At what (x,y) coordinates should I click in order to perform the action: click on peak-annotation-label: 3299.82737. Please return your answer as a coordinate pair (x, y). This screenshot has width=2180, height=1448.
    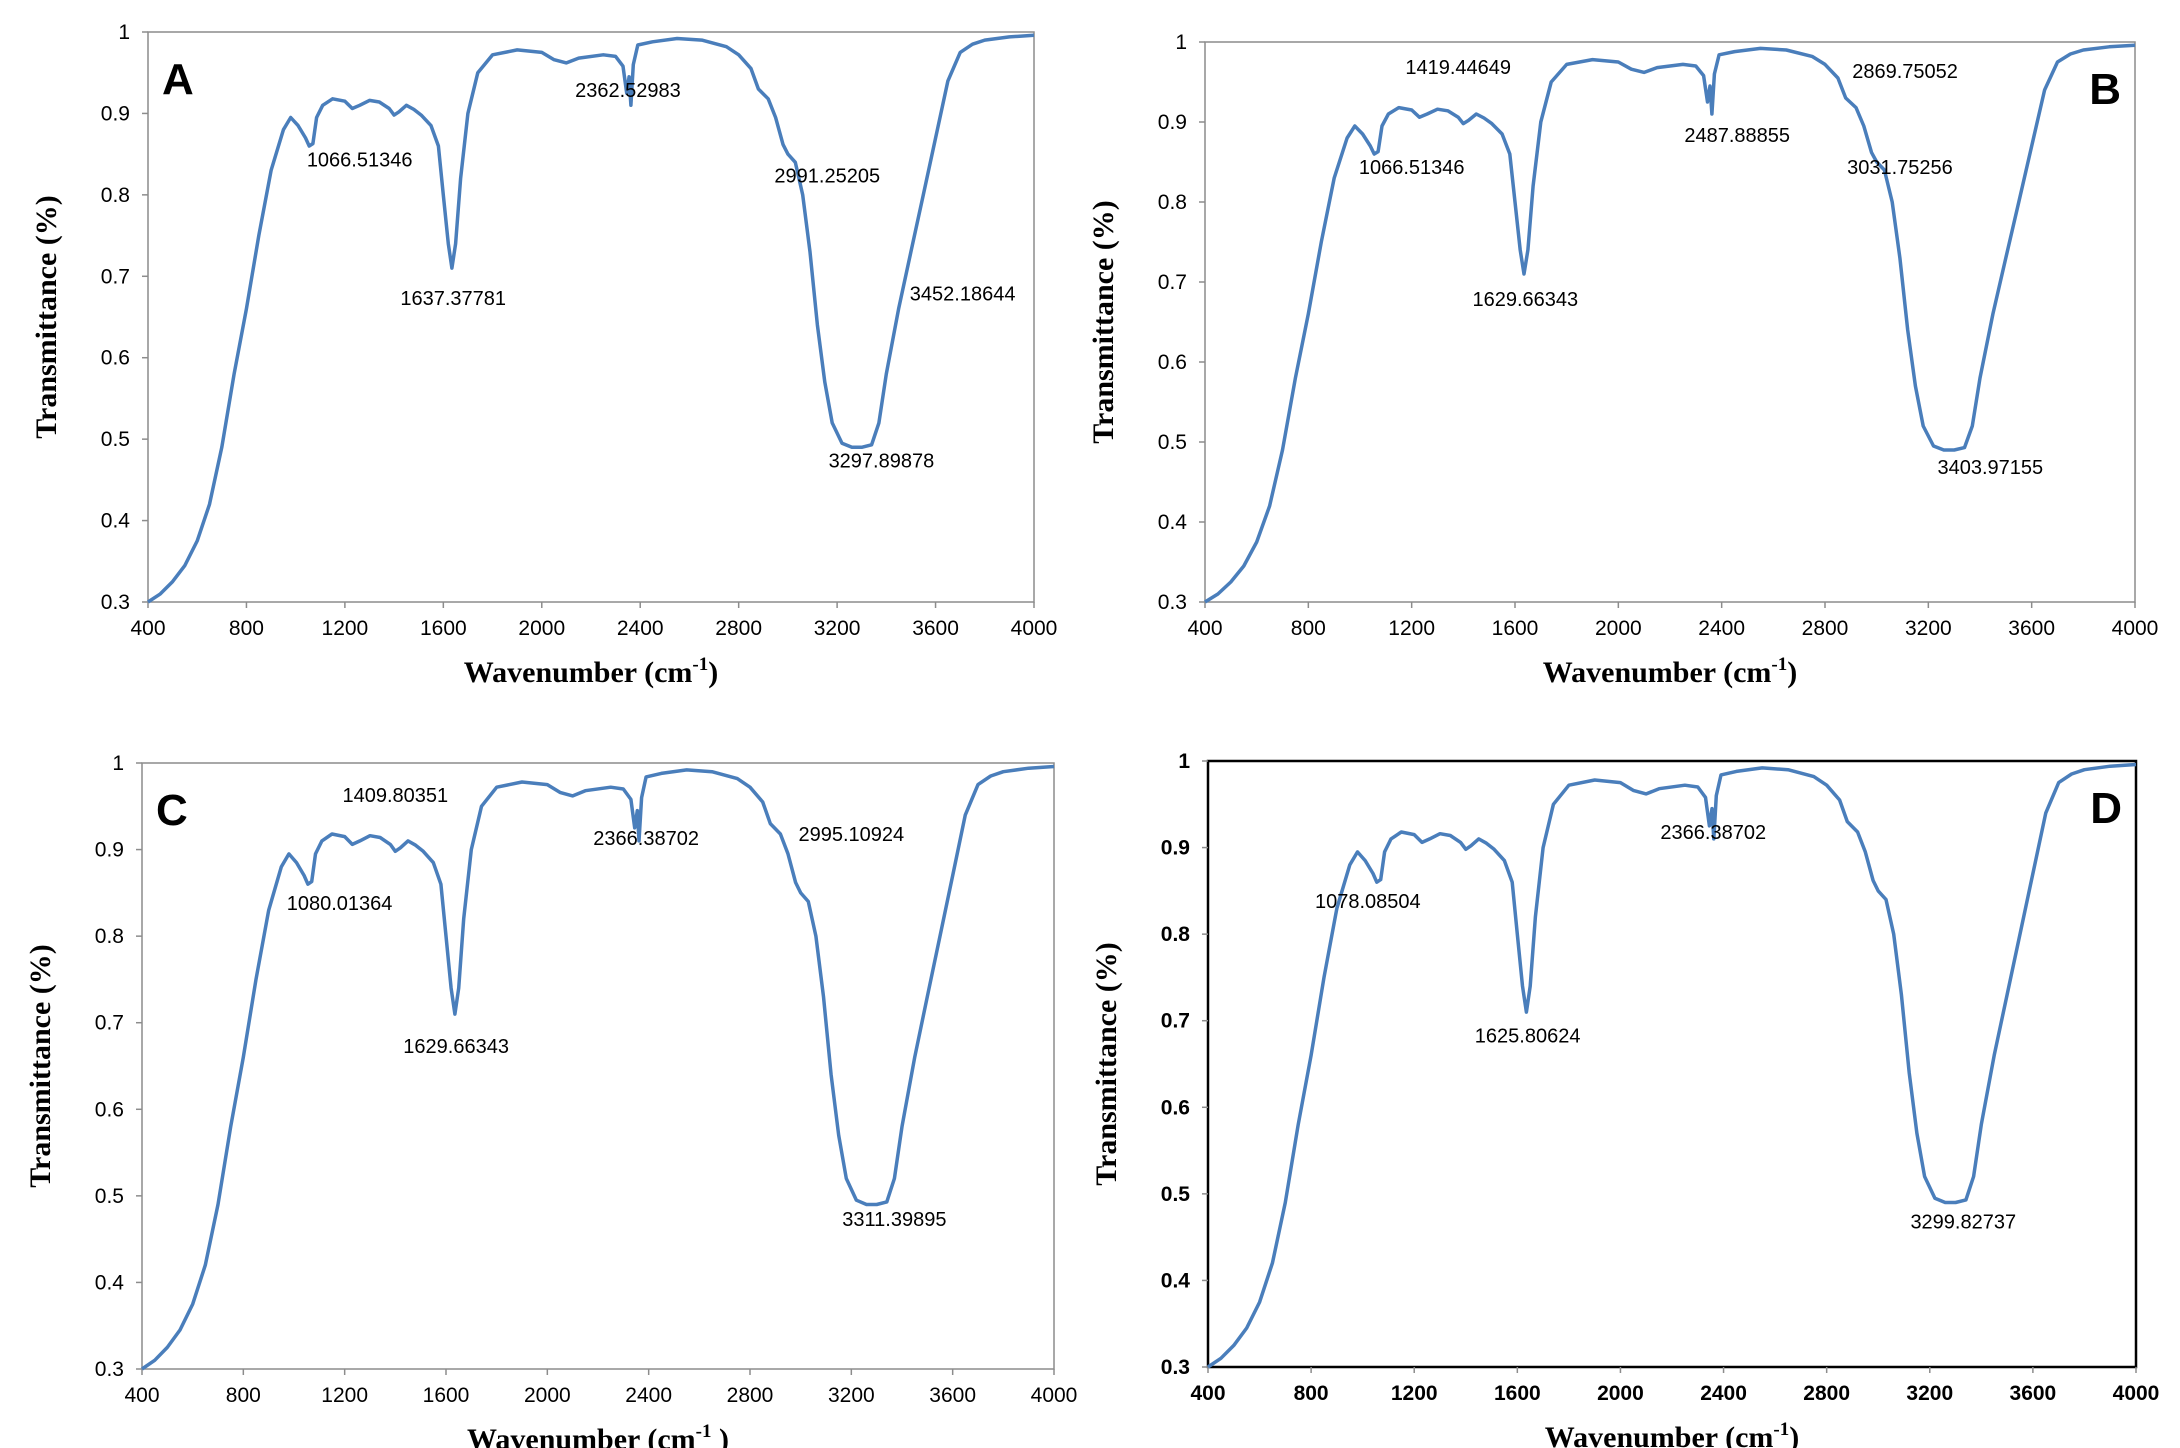
    Looking at the image, I should click on (1963, 1222).